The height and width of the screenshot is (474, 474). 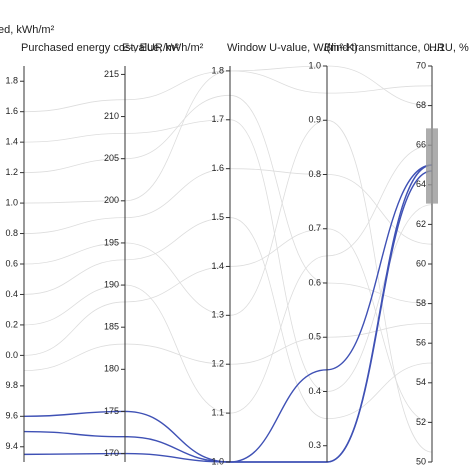 What do you see at coordinates (11, 385) in the screenshot?
I see `tick-label: 9.8` at bounding box center [11, 385].